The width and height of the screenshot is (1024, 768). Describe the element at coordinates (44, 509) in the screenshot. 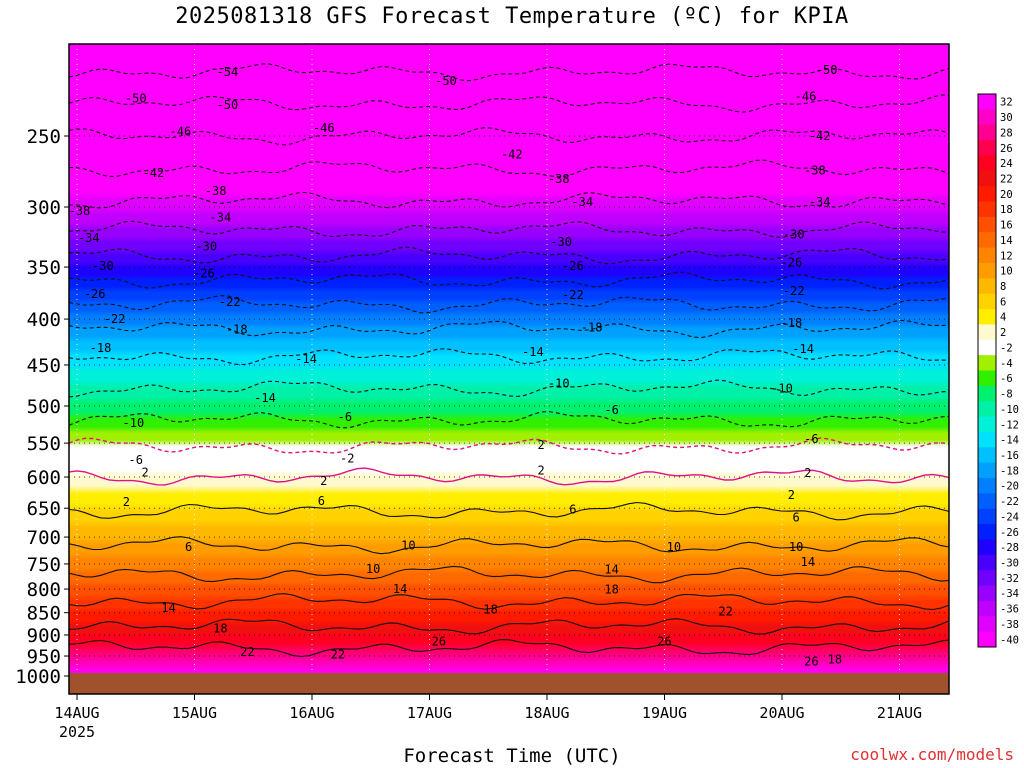

I see `y-tick-label: 650` at that location.